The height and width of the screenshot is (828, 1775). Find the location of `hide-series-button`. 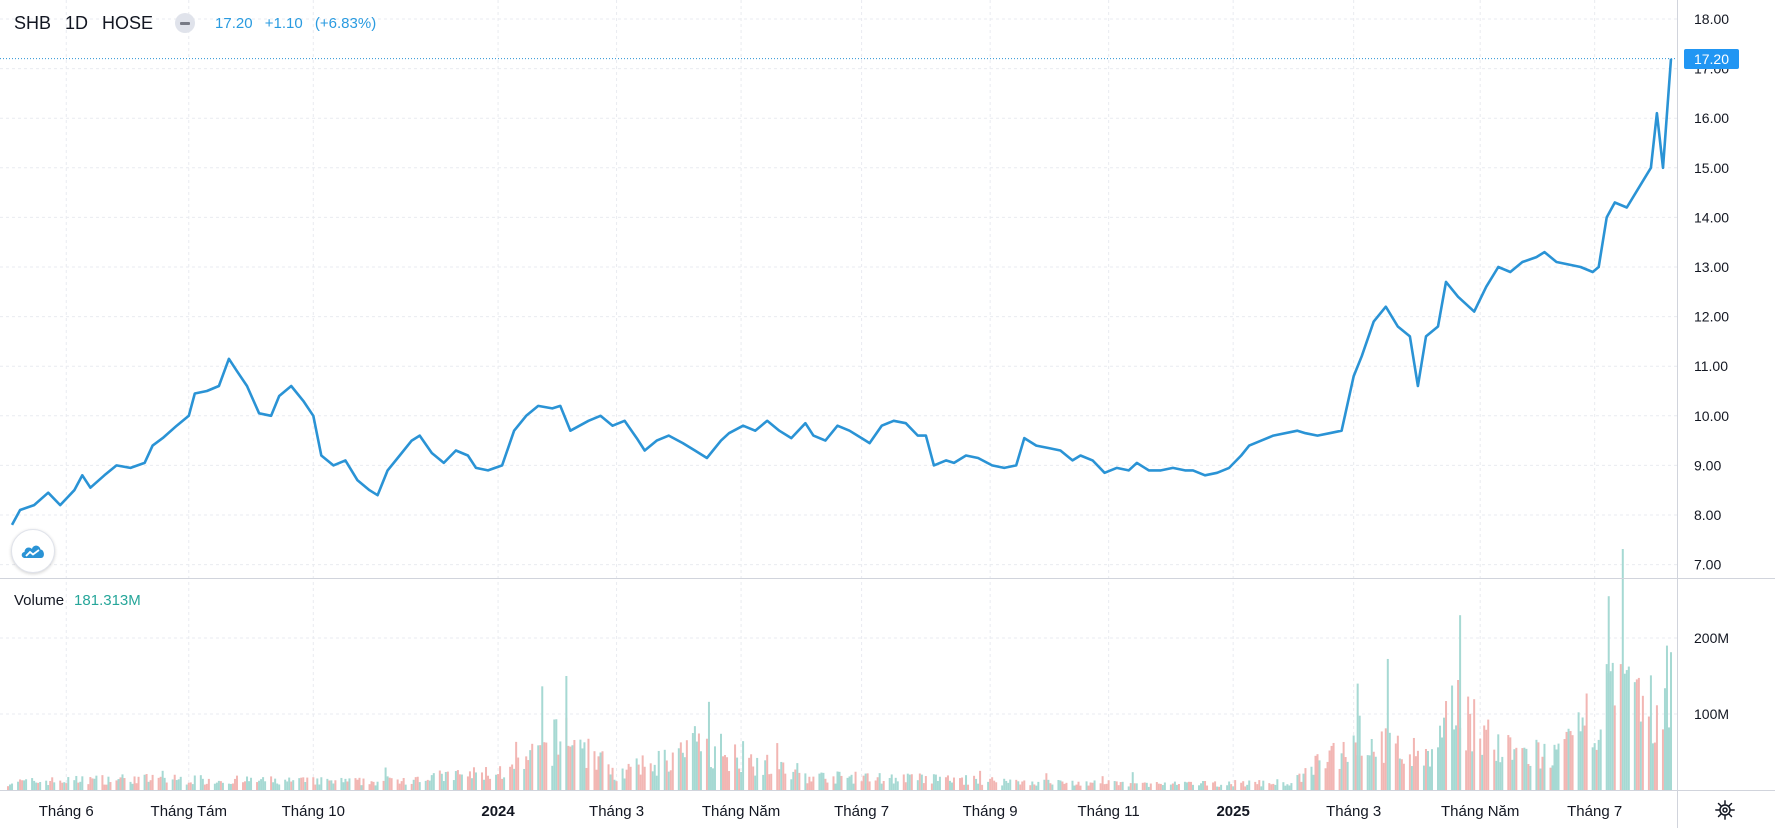

hide-series-button is located at coordinates (185, 23).